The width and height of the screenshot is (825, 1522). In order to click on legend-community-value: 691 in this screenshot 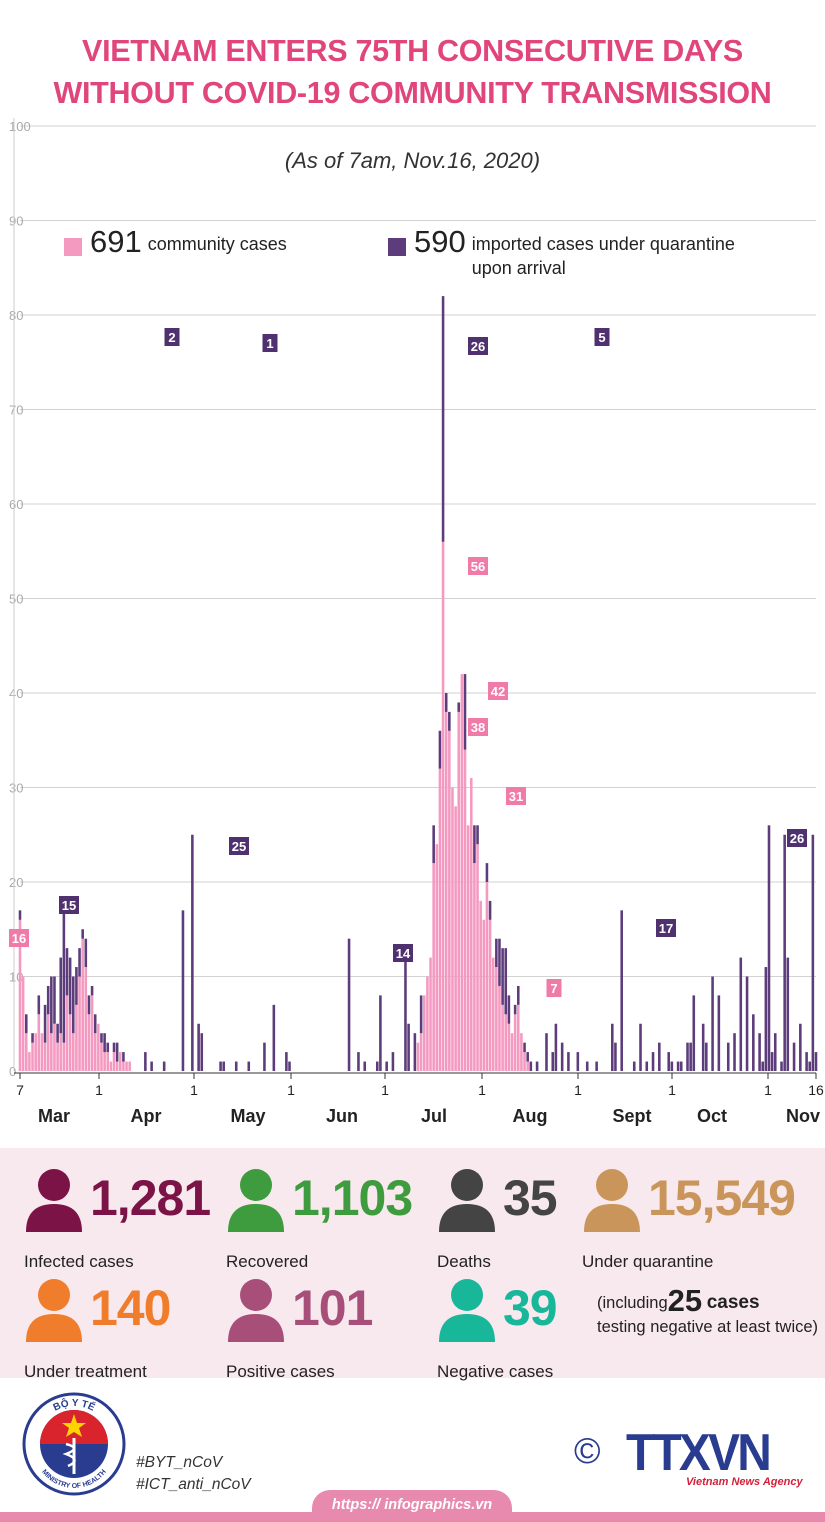, I will do `click(116, 241)`.